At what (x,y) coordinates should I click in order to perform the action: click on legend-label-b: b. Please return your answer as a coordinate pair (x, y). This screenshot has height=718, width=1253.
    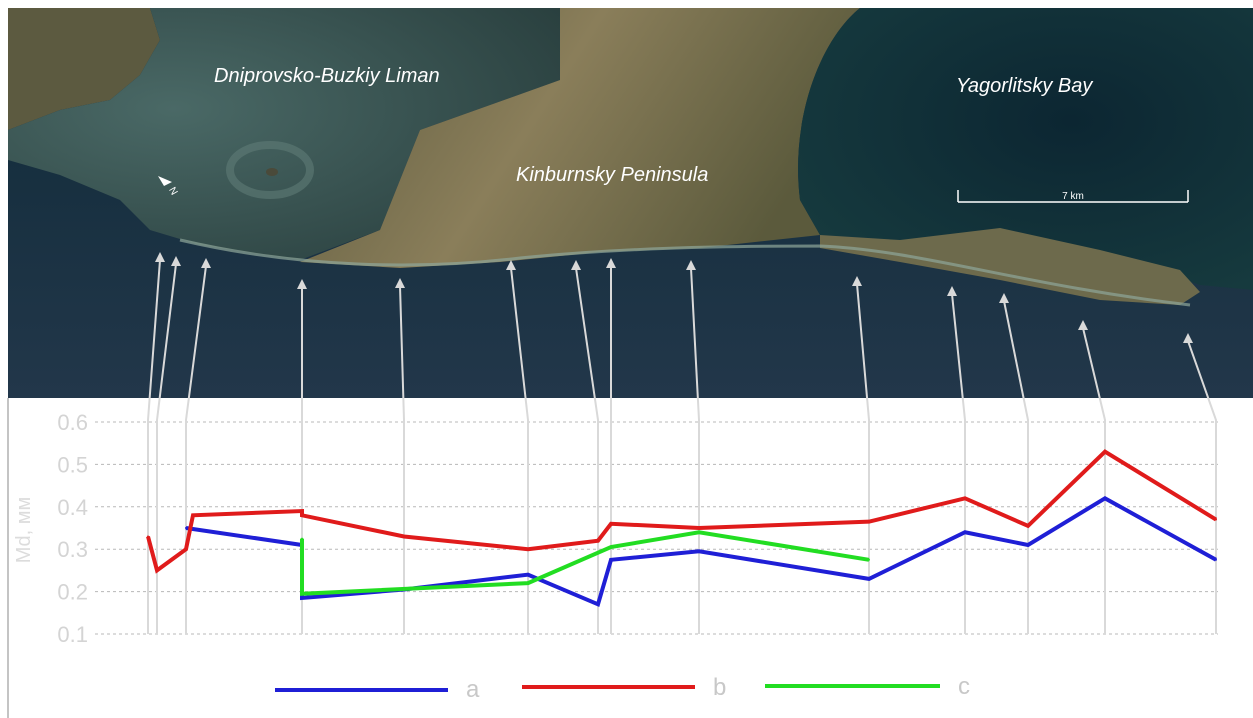
    Looking at the image, I should click on (719, 687).